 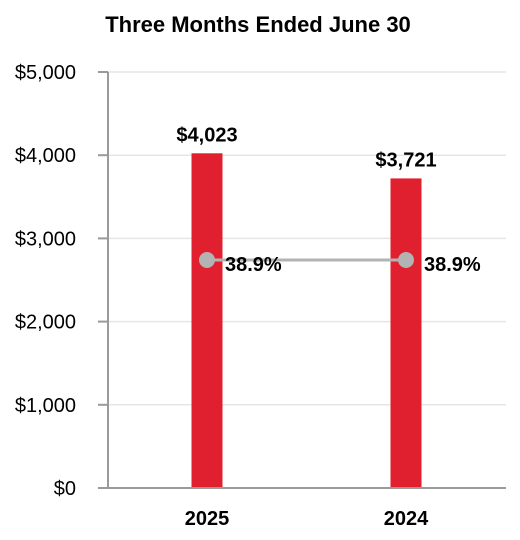 What do you see at coordinates (206, 135) in the screenshot?
I see `bar-value-label: $4,023` at bounding box center [206, 135].